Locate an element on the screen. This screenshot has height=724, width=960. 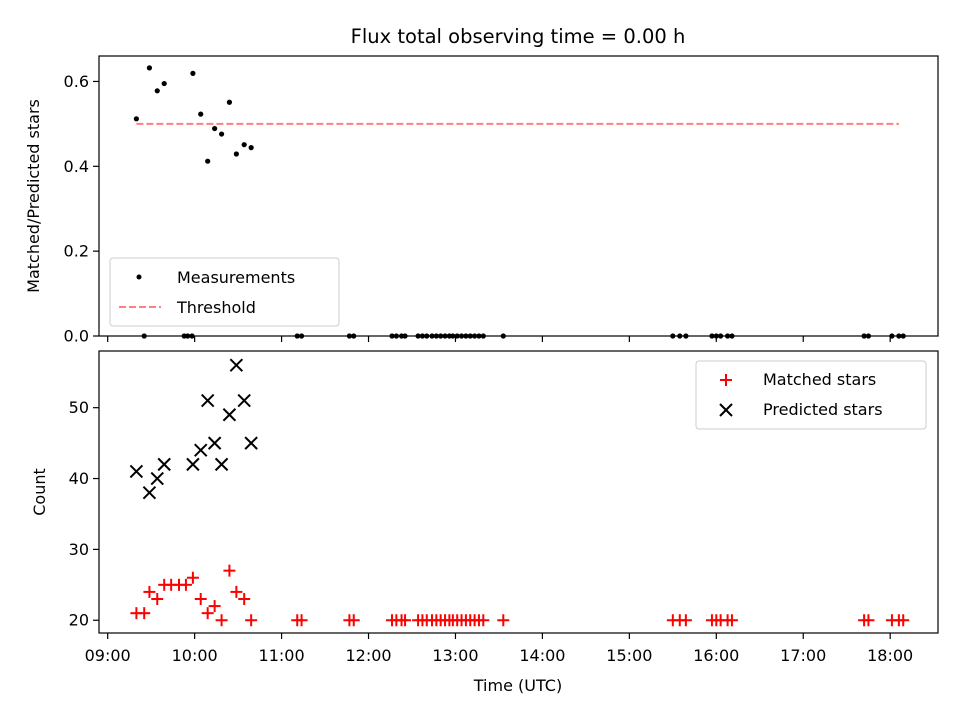
bottom-xtick-label: 11:00 is located at coordinates (282, 655).